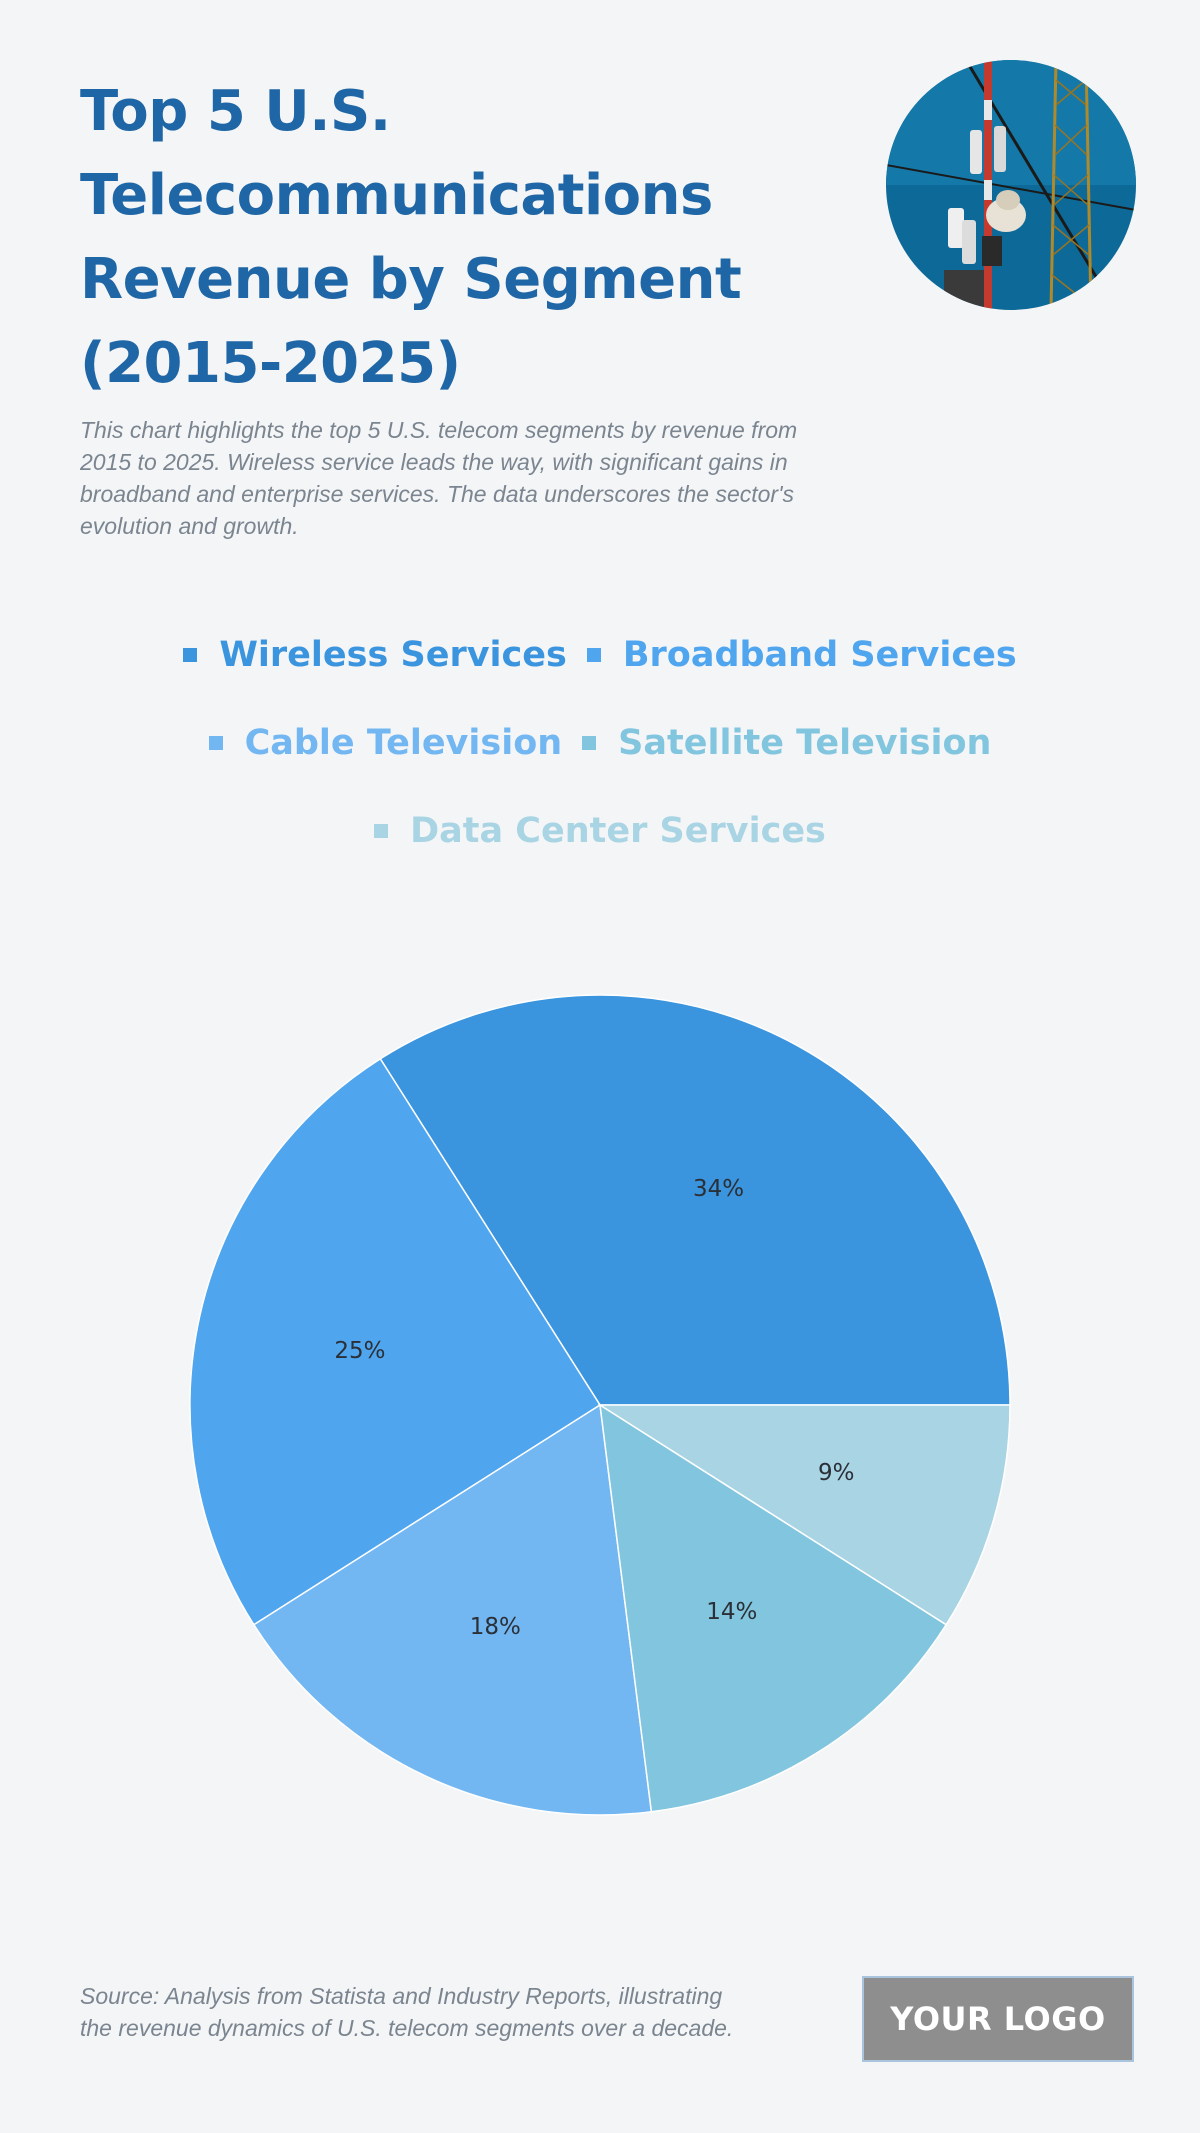 This screenshot has width=1200, height=2133. I want to click on pie-data-label-satellite-television: 14%, so click(731, 1612).